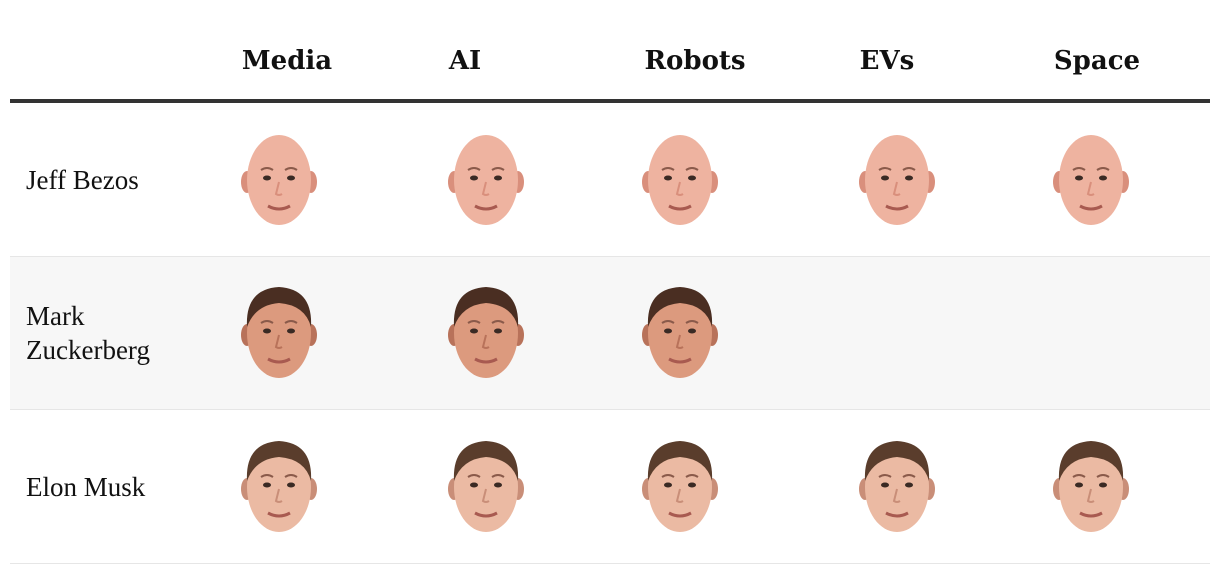 Image resolution: width=1220 pixels, height=574 pixels. I want to click on column-header: Robots, so click(695, 61).